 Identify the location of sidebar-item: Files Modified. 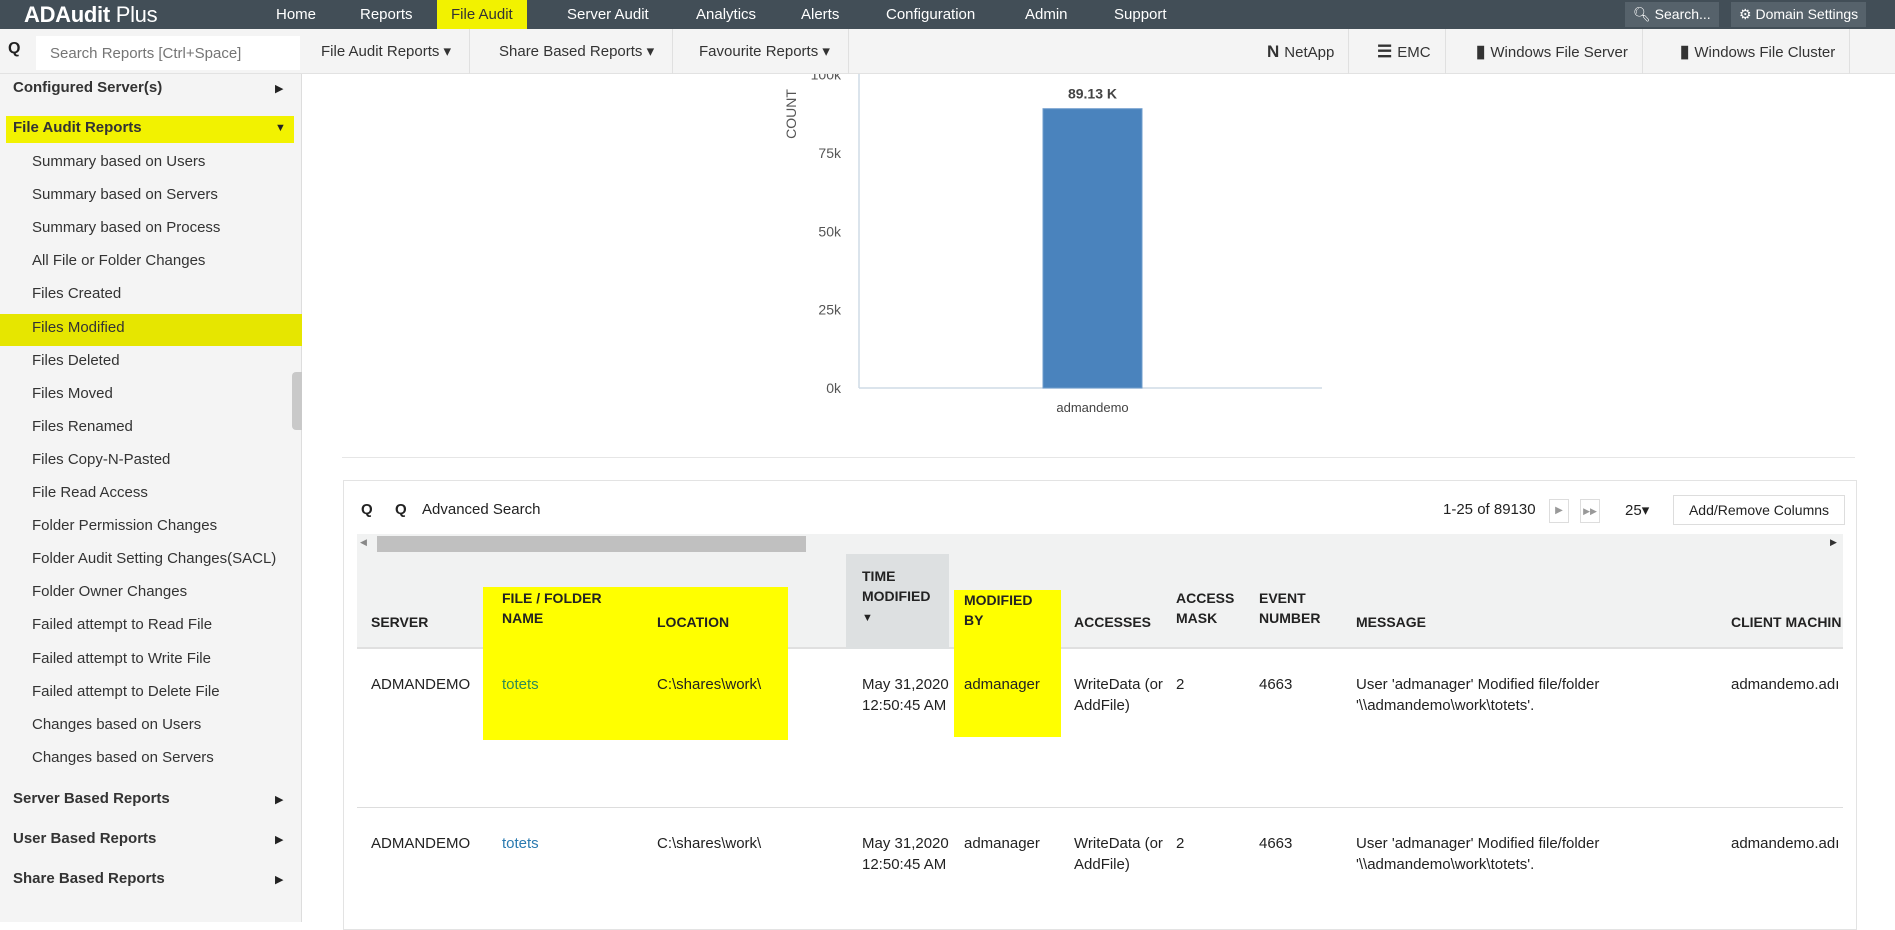
(78, 327).